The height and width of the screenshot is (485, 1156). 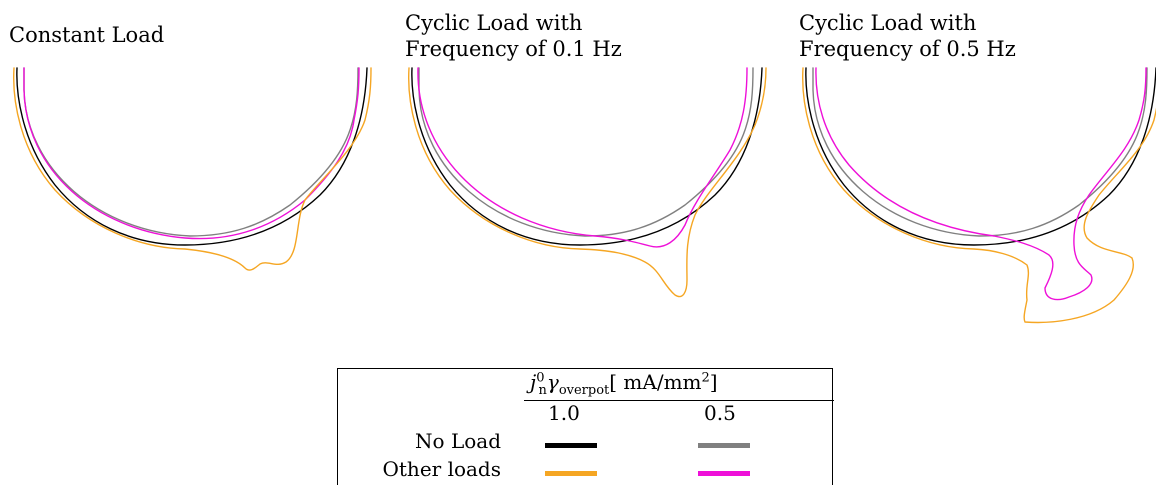 I want to click on legend-header-sub-overpot: overpot, so click(x=584, y=390).